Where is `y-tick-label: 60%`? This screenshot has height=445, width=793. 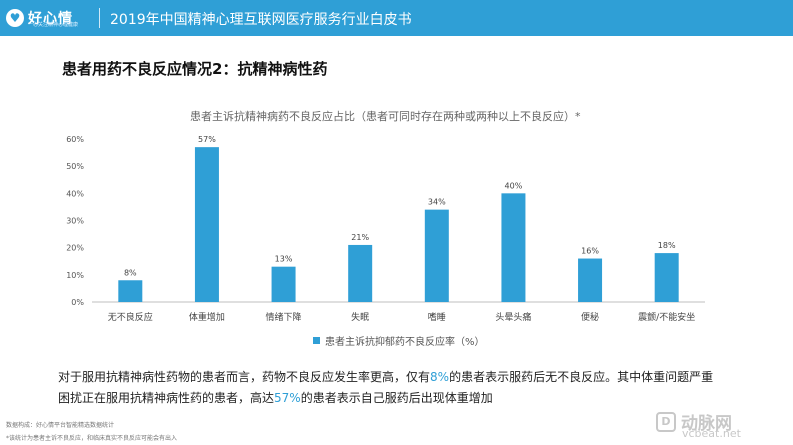
y-tick-label: 60% is located at coordinates (75, 139).